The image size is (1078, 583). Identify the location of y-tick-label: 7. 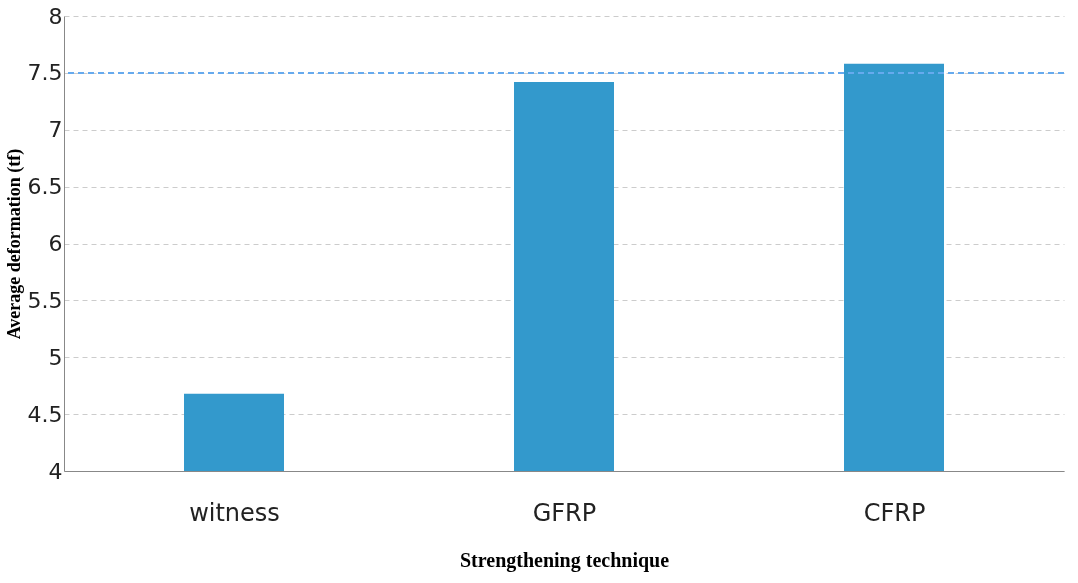
(55, 130).